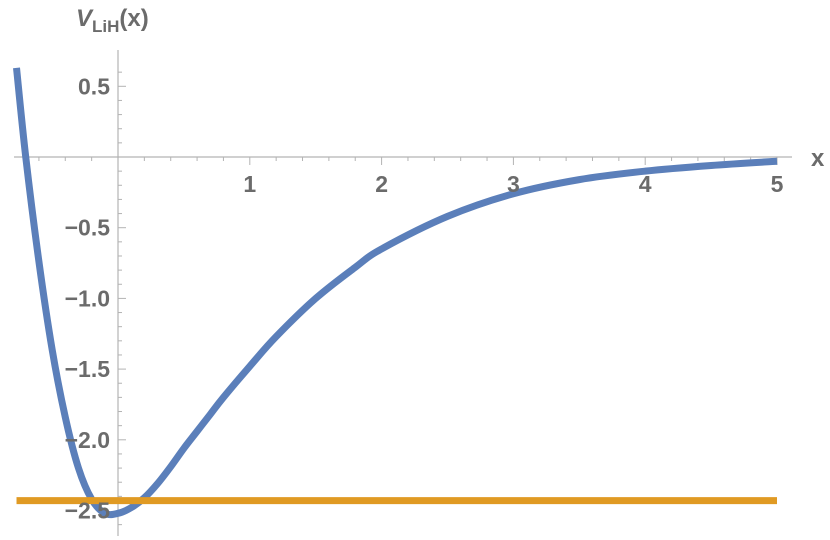  Describe the element at coordinates (133, 18) in the screenshot. I see `y-axis-label-arg: (x)` at that location.